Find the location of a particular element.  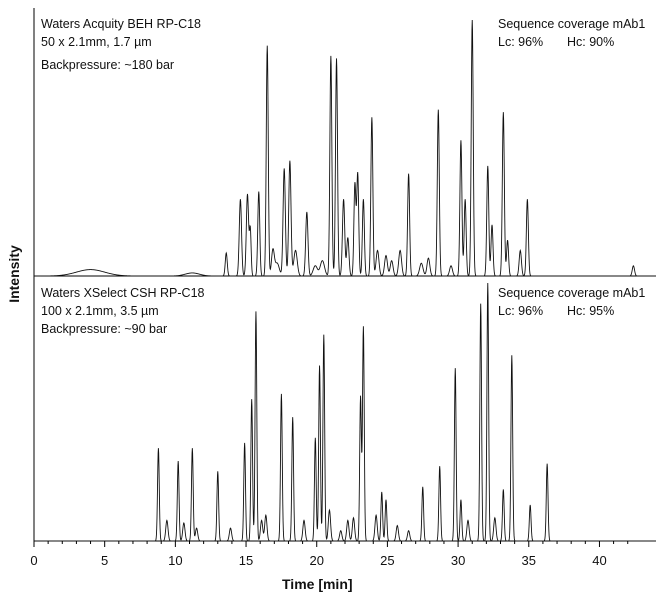

bottom-panel-lc-coverage: Lc: 96% is located at coordinates (521, 311).